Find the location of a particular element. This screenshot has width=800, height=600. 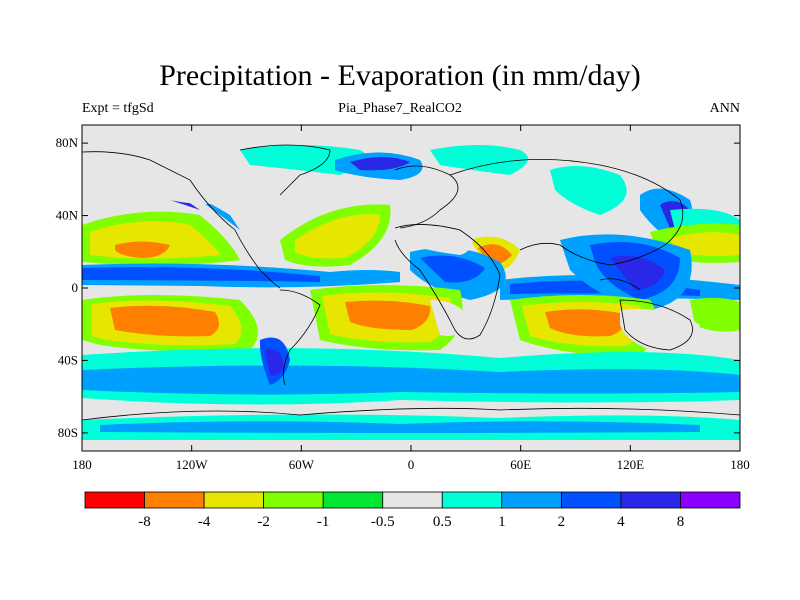

map-title: Precipitation - Evaporation (in mm/day) is located at coordinates (400, 75).